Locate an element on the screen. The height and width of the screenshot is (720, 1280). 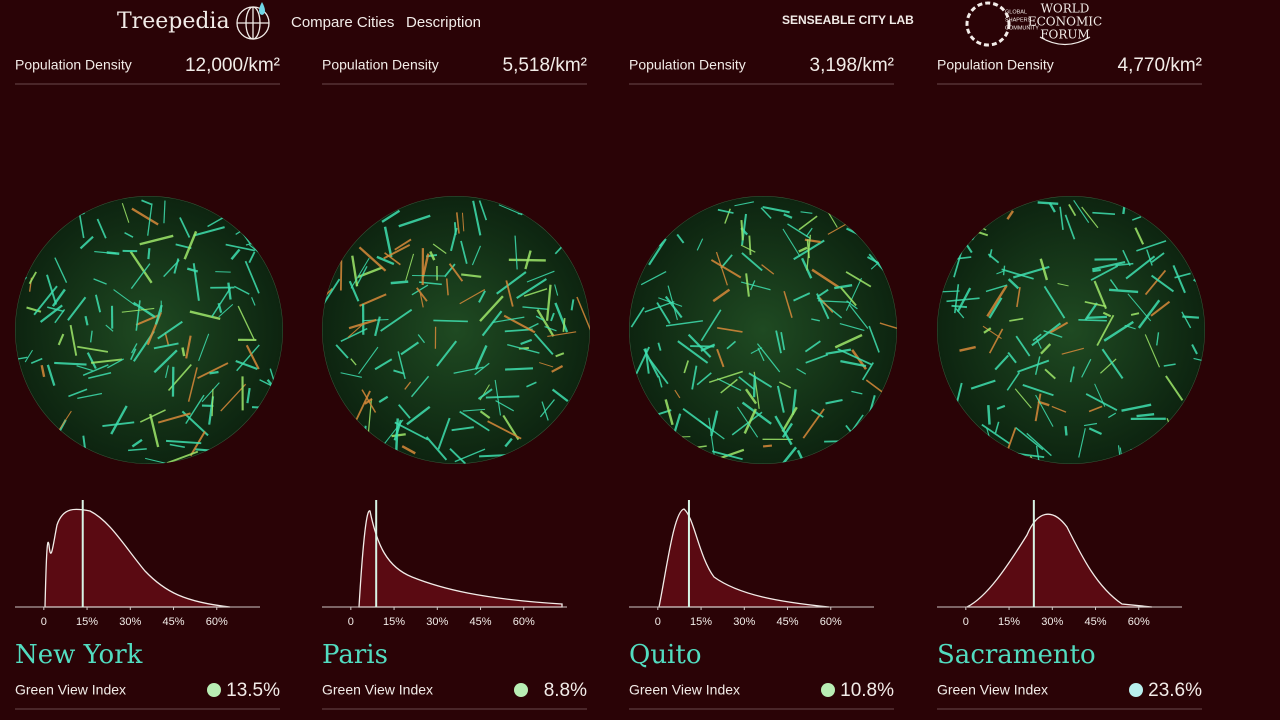
shapers-logo is located at coordinates (988, 24).